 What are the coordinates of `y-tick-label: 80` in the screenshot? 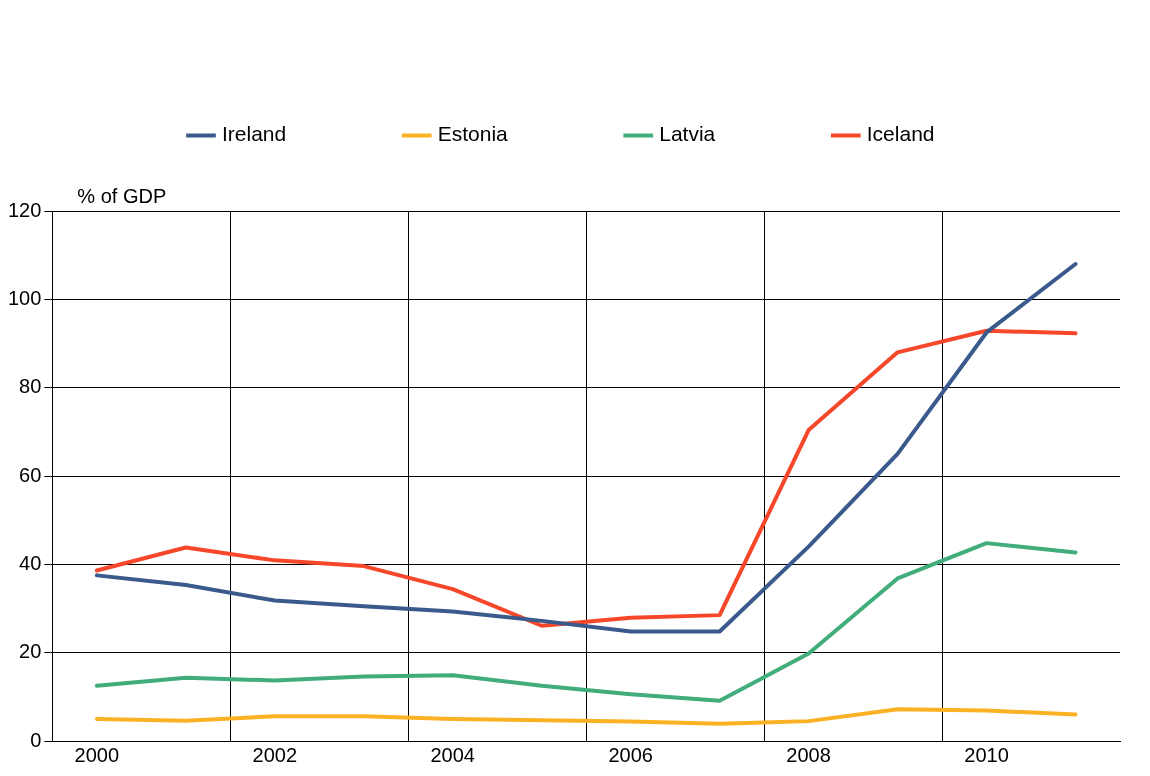 It's located at (30, 386).